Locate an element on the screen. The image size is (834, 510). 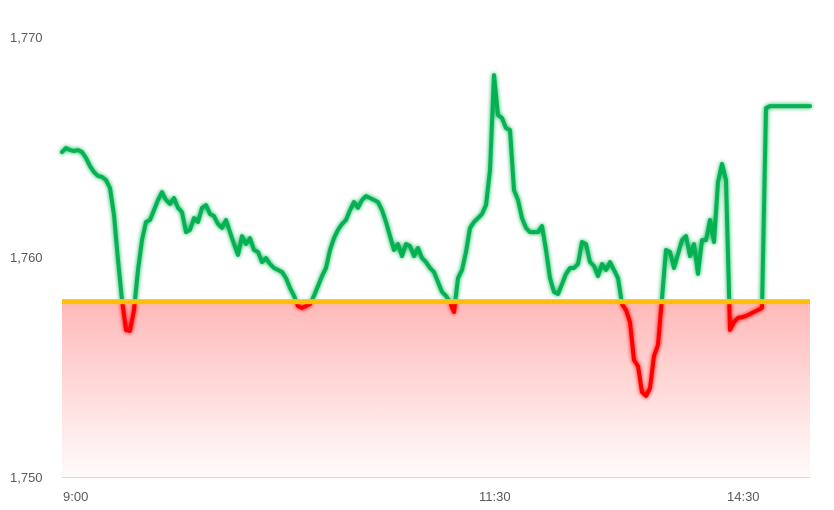
y-tick-label: 1,750 is located at coordinates (26, 477).